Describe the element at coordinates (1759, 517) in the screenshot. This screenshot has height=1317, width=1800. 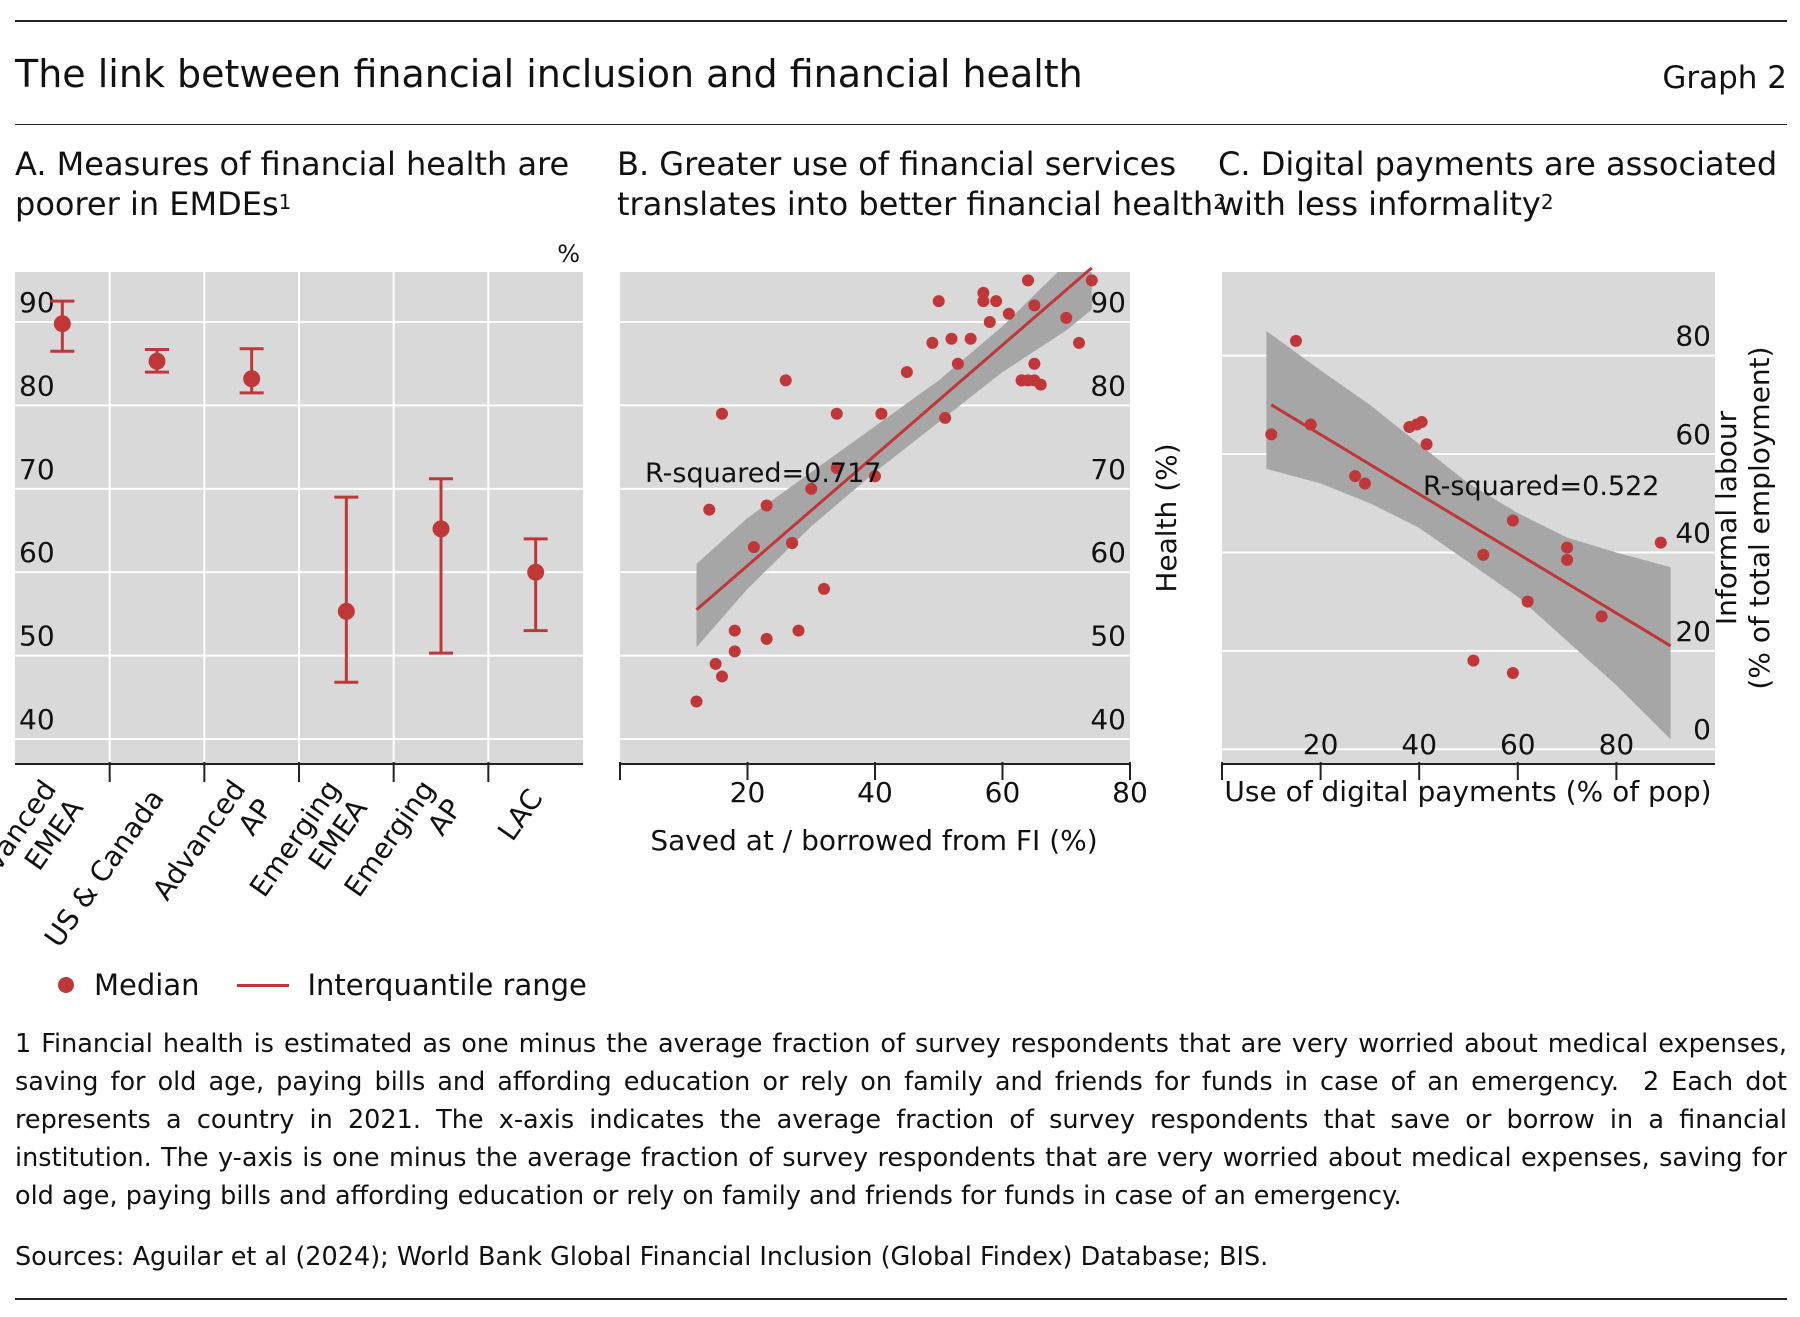
I see `panel-c-y-label-line: (% of total employment)` at that location.